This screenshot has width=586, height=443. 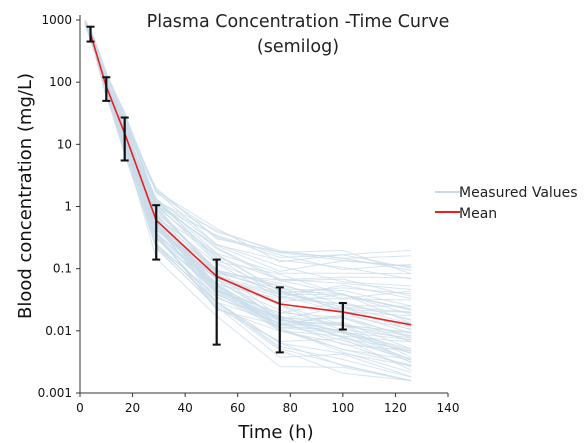 I want to click on x-tick-label: 0, so click(x=80, y=408).